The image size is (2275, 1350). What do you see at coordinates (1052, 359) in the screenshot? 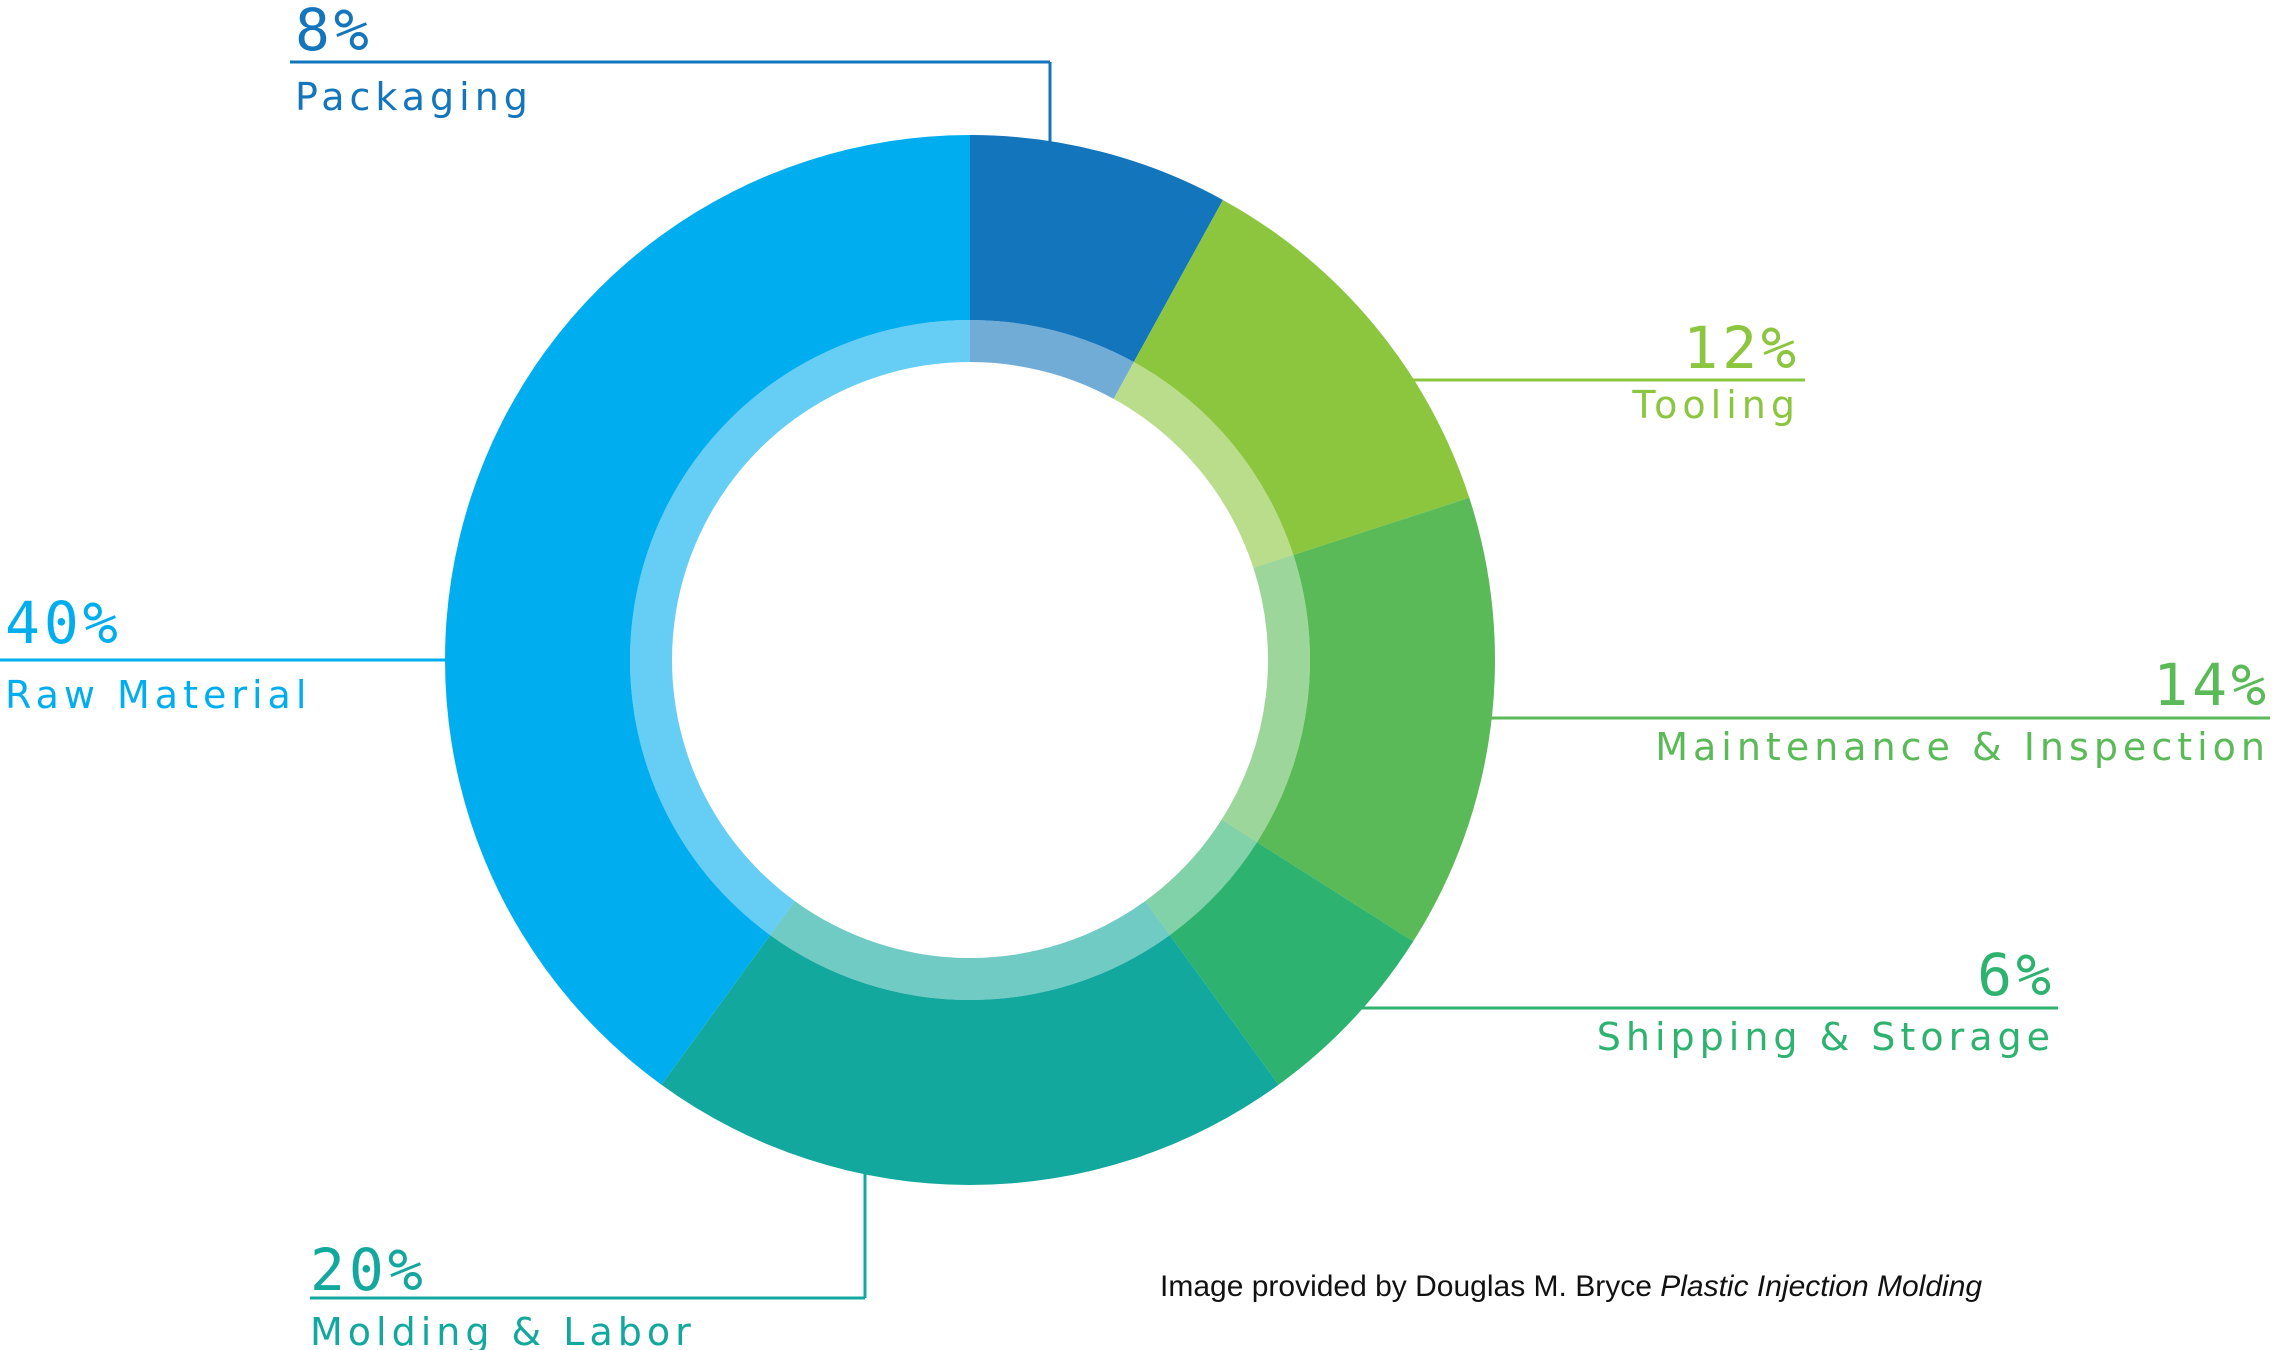
I see `inner-ring-packaging` at bounding box center [1052, 359].